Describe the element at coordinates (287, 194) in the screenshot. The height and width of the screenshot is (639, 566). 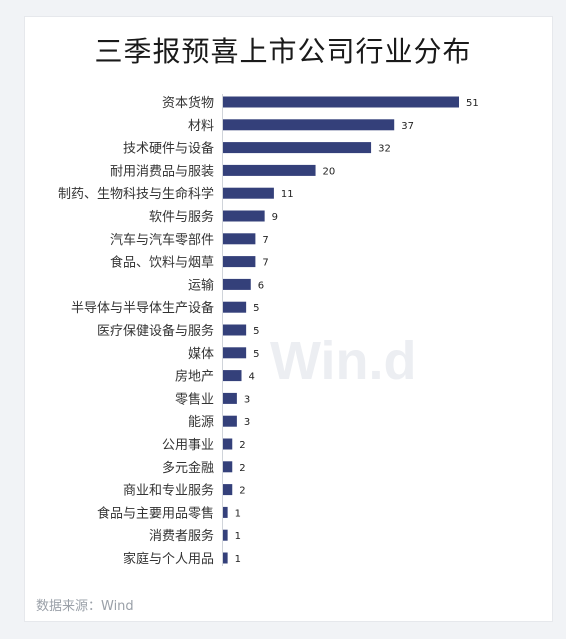
I see `value-label: 11` at that location.